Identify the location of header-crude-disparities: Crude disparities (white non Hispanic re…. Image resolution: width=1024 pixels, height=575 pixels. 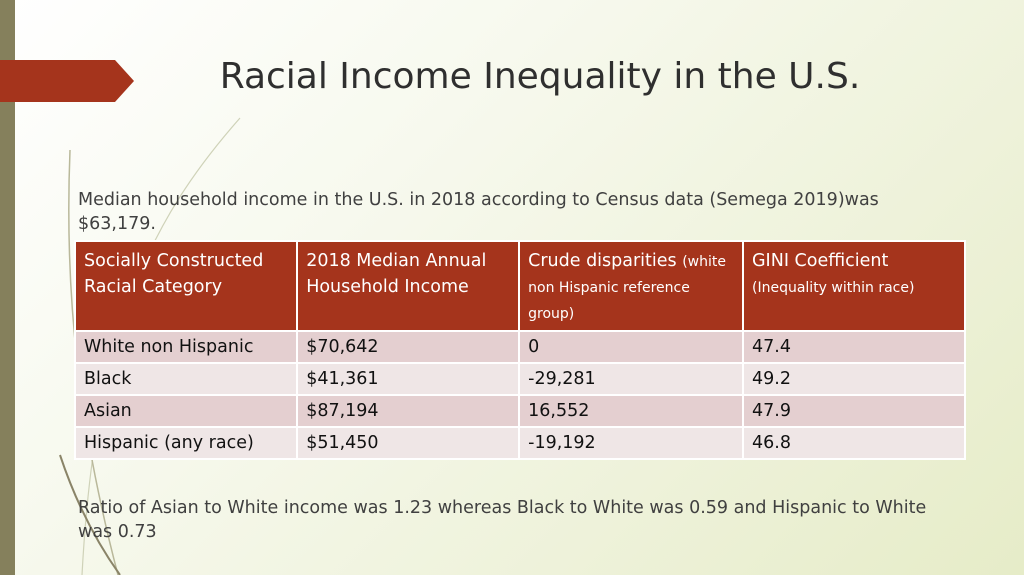
(631, 286).